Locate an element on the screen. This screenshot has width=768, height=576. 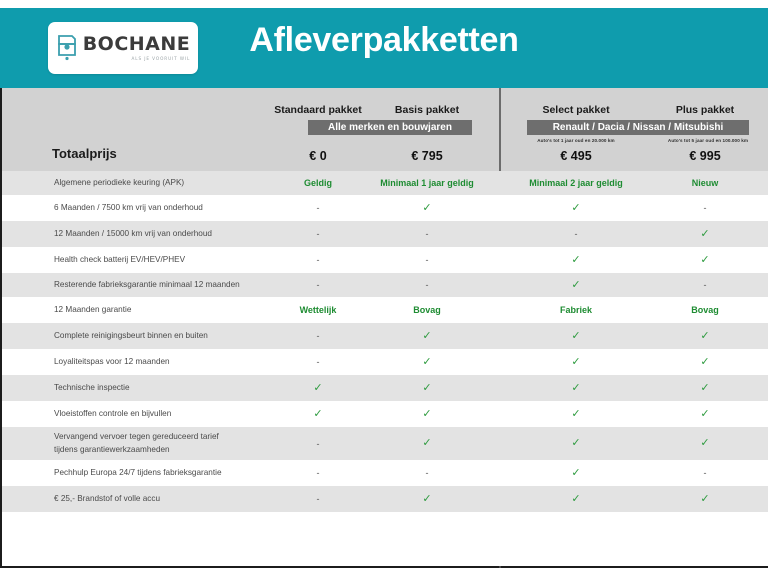
cell-text: Minimaal 1 jaar geldig is located at coordinates (427, 183).